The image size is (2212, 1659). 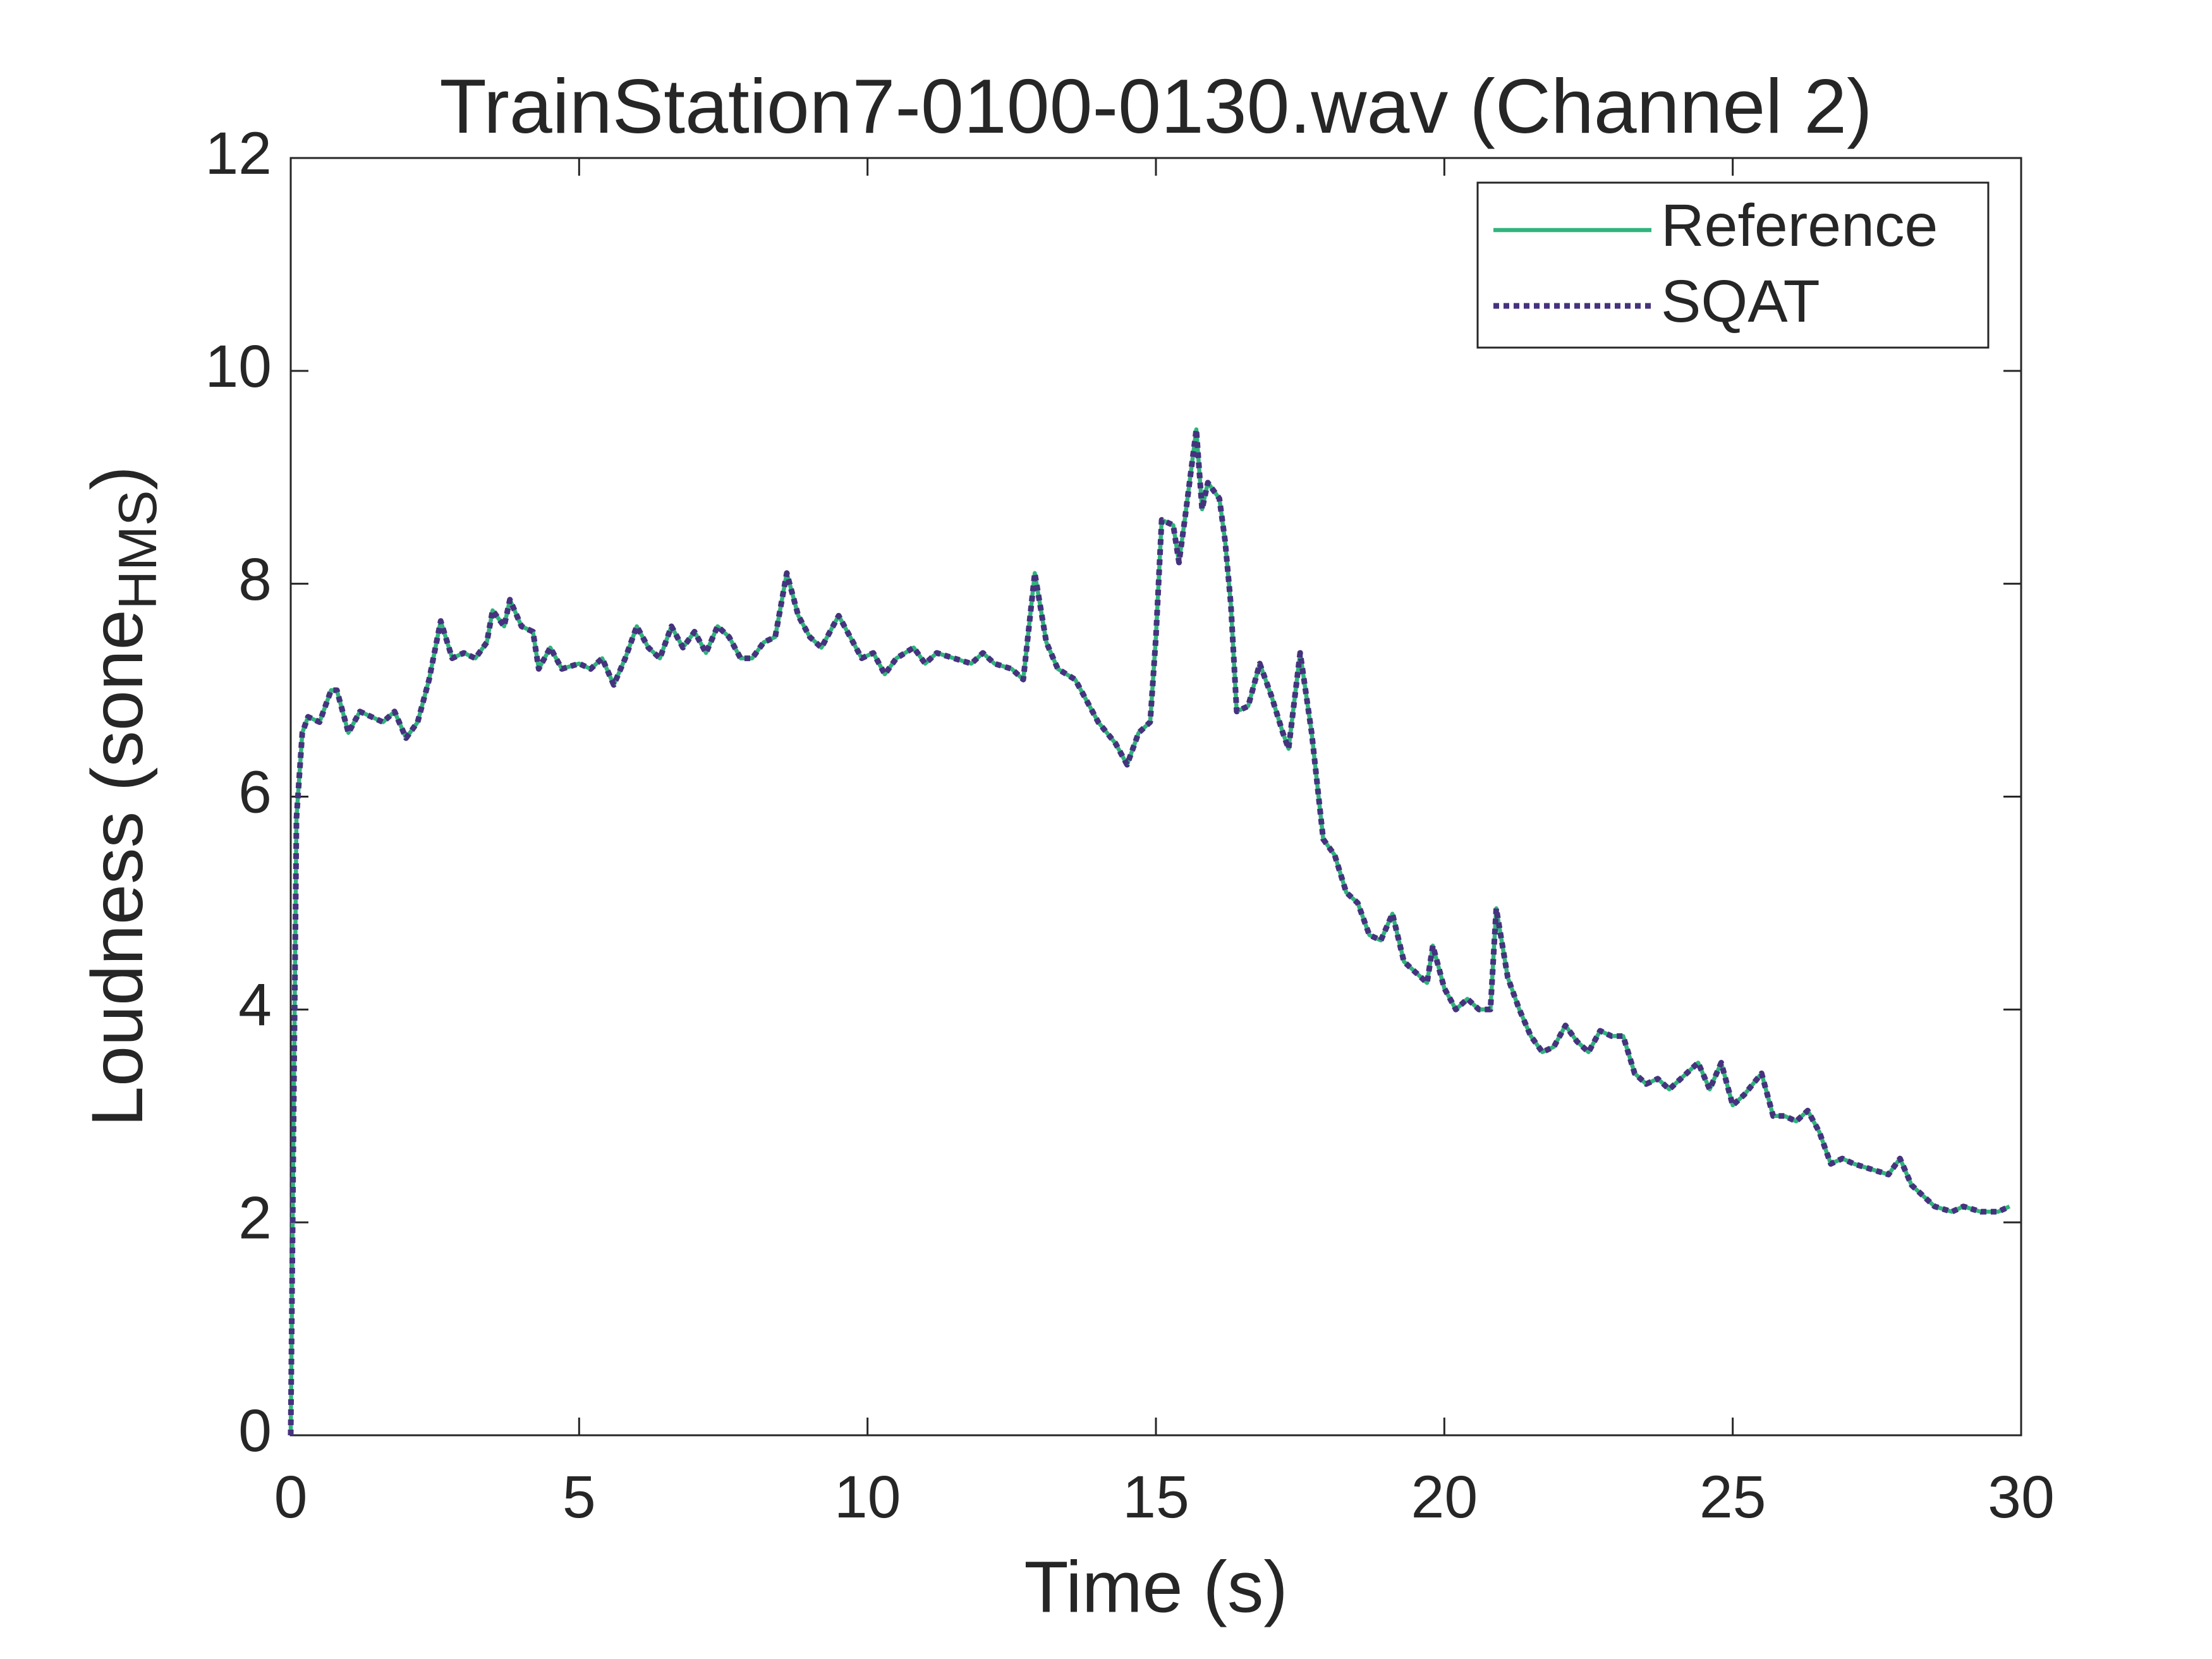 I want to click on y-tick-label: 0, so click(x=255, y=1430).